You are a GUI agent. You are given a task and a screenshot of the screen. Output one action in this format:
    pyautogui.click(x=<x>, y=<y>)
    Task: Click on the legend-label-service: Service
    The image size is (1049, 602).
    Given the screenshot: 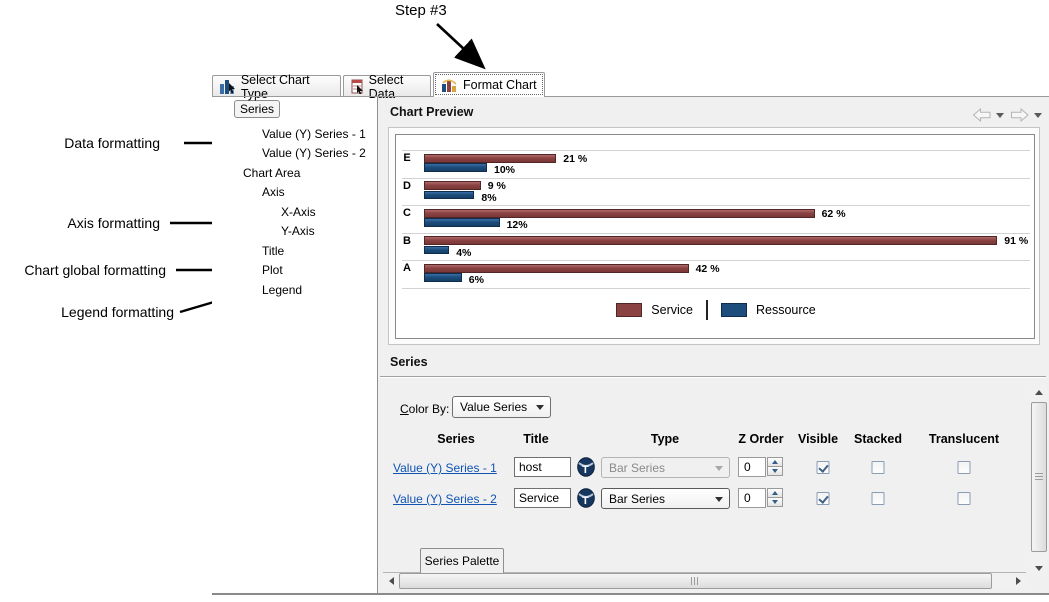 What is the action you would take?
    pyautogui.click(x=672, y=310)
    